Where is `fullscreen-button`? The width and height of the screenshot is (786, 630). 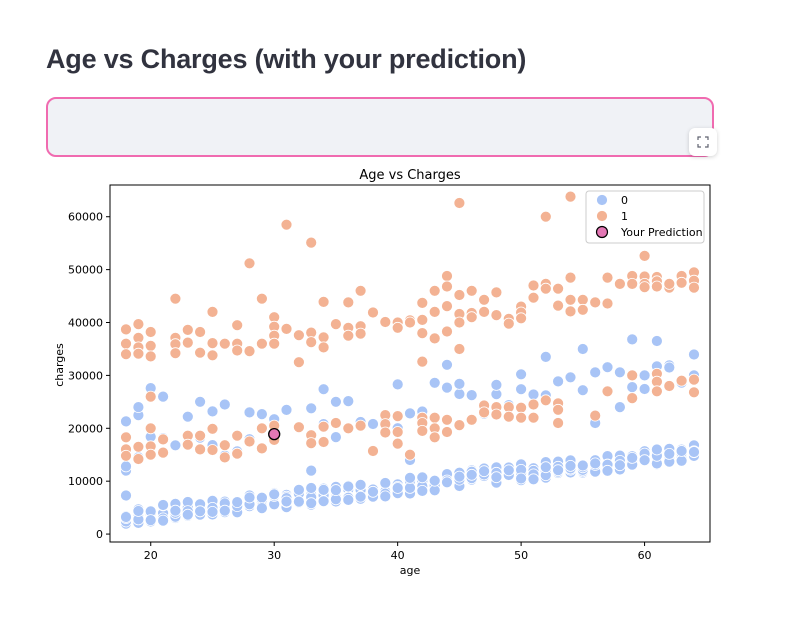 fullscreen-button is located at coordinates (703, 142).